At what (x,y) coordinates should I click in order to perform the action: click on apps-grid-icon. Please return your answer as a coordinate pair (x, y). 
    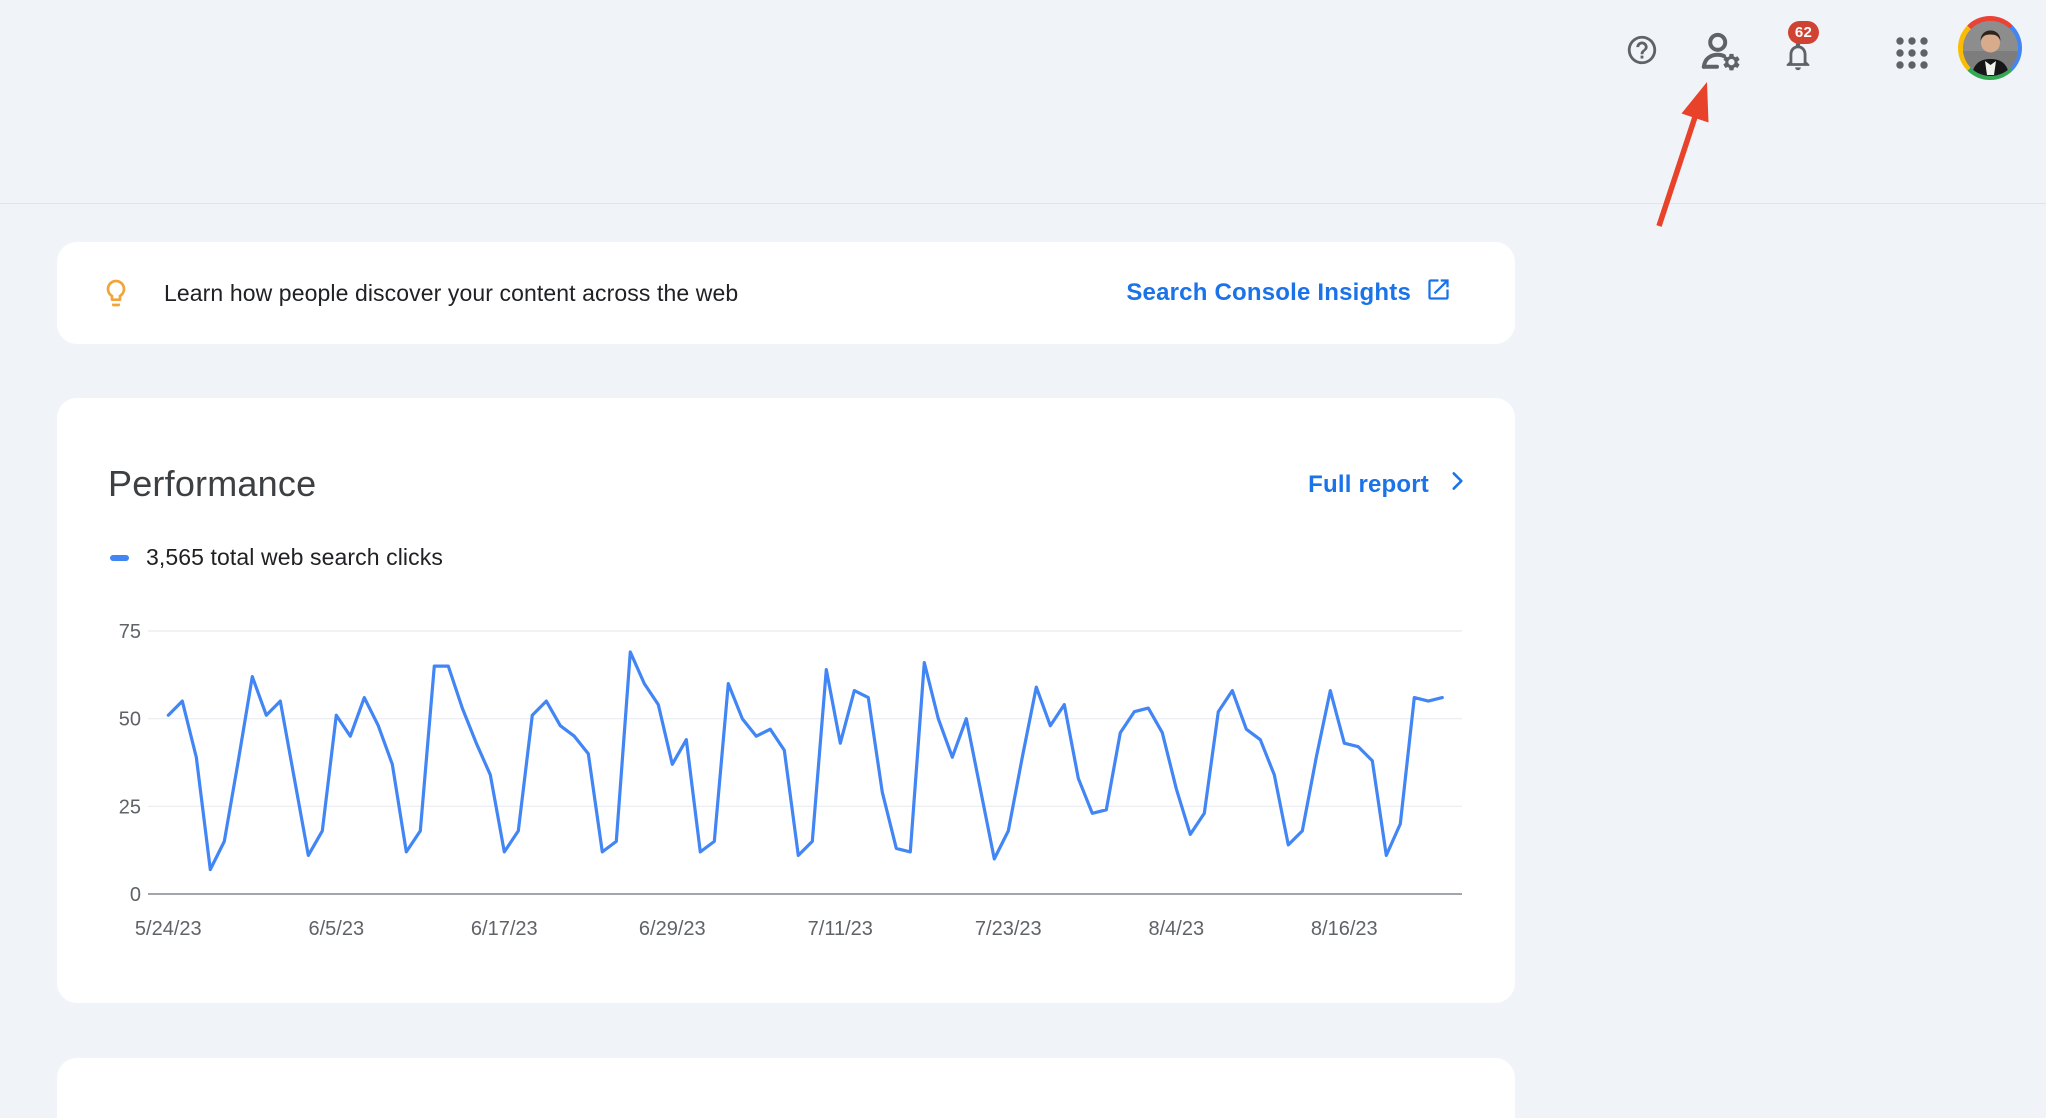
    Looking at the image, I should click on (1912, 53).